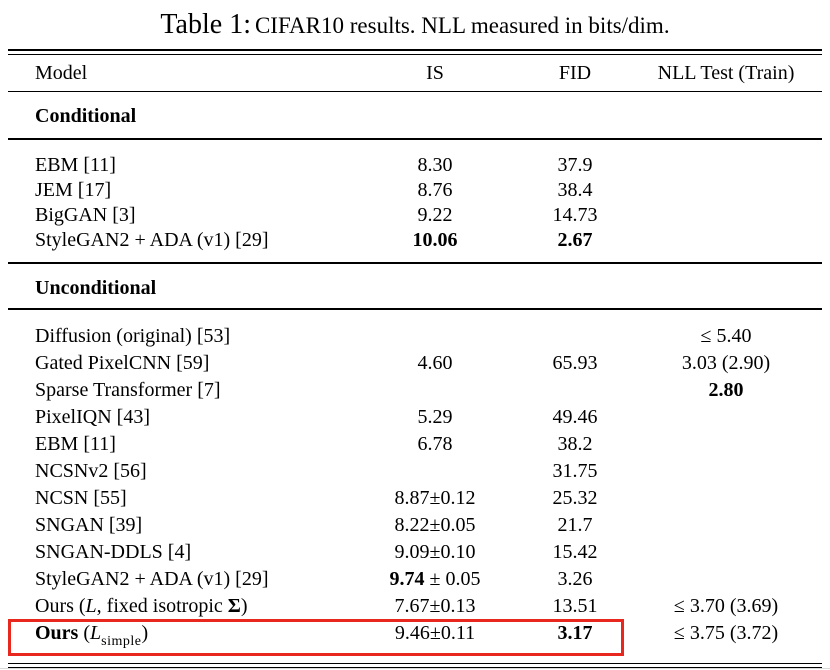 The image size is (830, 670). Describe the element at coordinates (435, 606) in the screenshot. I see `is-cell: 7.67±0.13` at that location.